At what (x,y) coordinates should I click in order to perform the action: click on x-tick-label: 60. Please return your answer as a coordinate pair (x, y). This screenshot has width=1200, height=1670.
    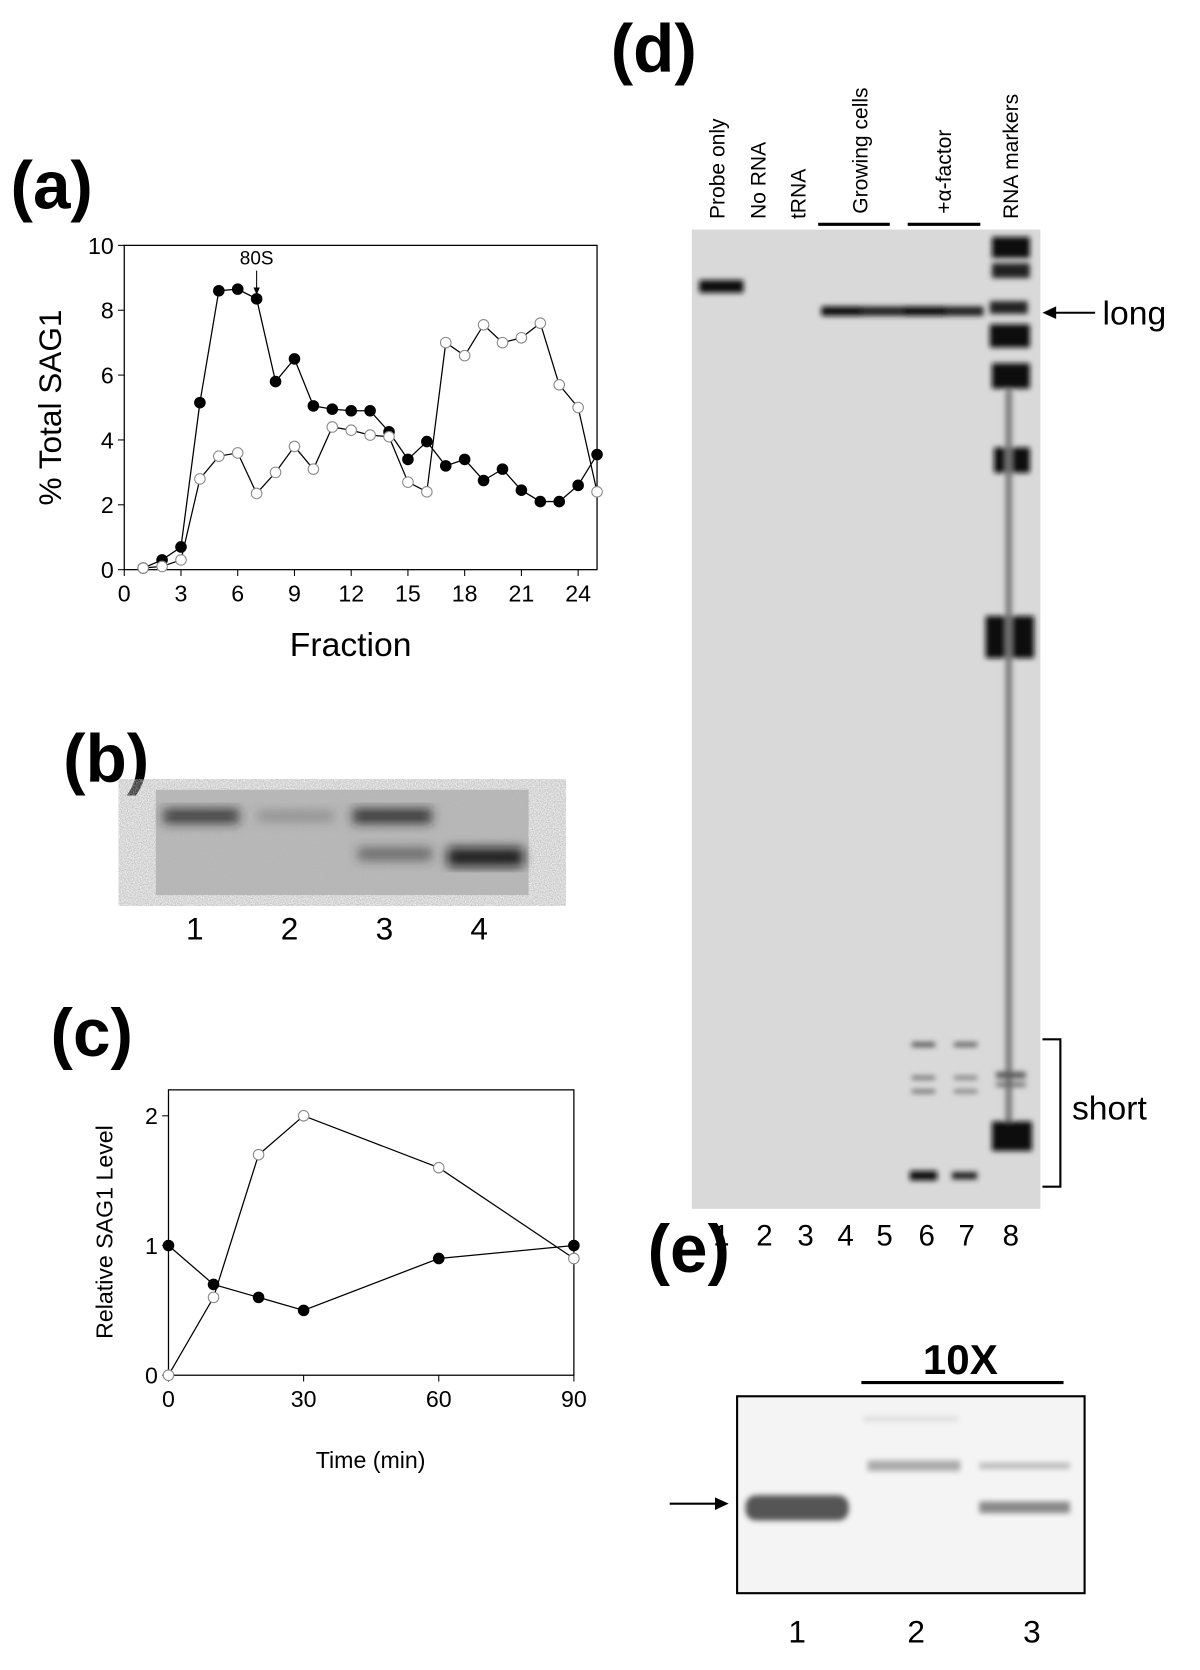
    Looking at the image, I should click on (439, 1399).